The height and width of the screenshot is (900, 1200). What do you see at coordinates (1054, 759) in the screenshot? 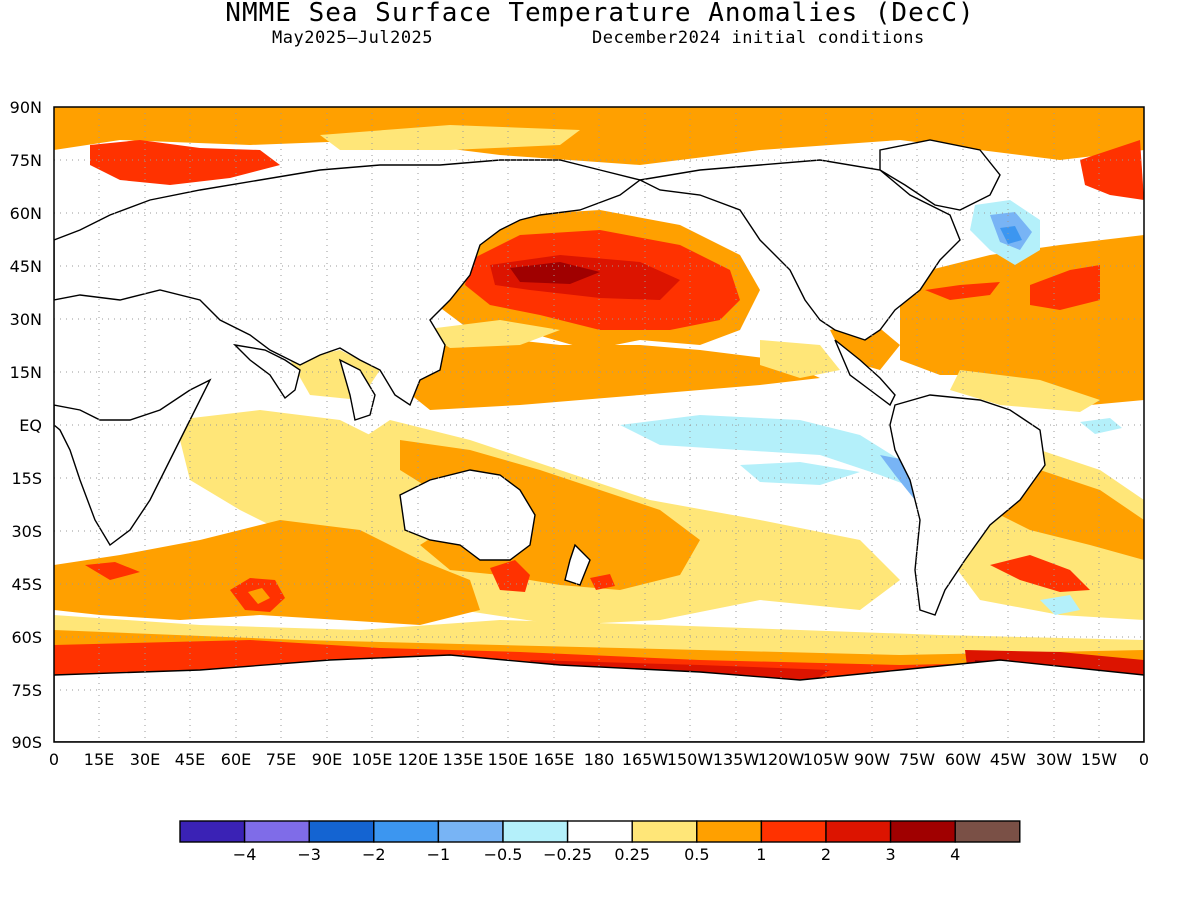
I see `lon-label: 30W` at bounding box center [1054, 759].